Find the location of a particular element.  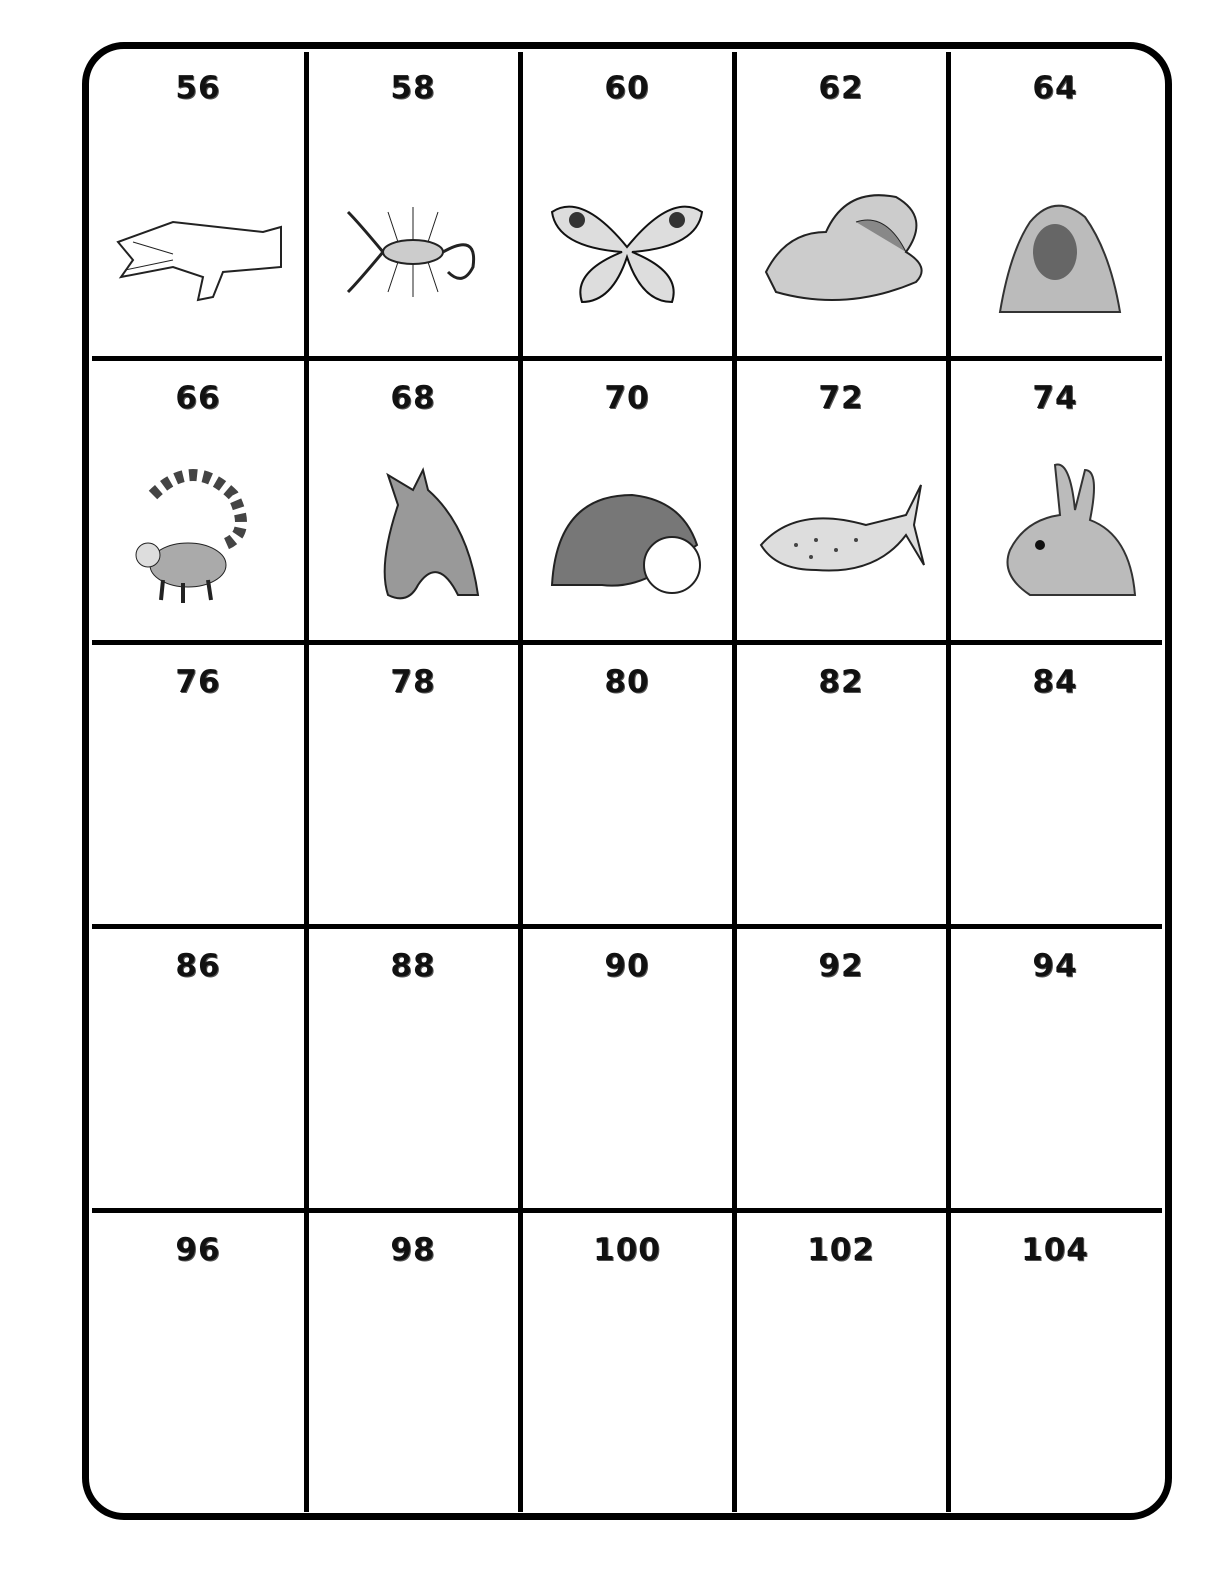

grid-cell: 86 is located at coordinates (198, 1068).